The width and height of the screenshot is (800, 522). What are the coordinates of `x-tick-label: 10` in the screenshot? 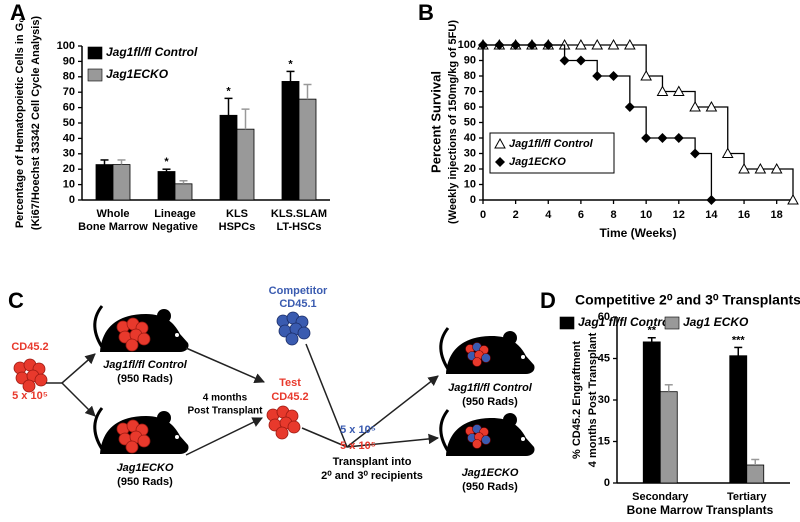 It's located at (646, 215).